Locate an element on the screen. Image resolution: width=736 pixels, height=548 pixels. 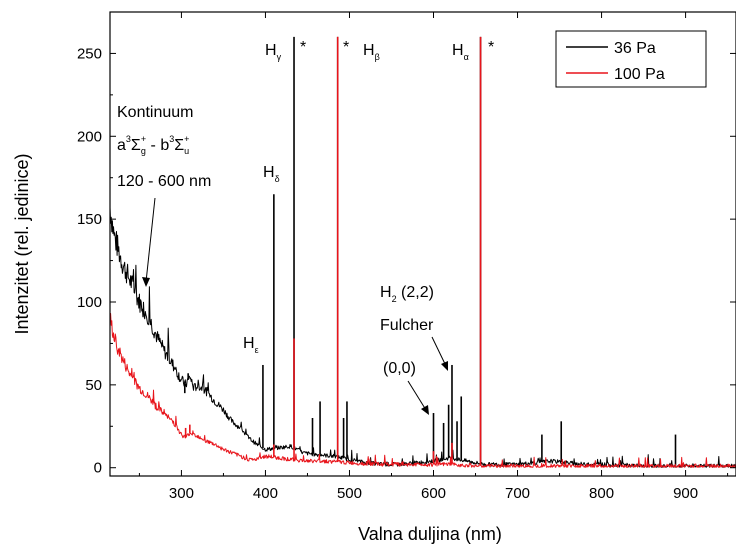
annotation-h2-fulcher: H2 (2,2) is located at coordinates (407, 294).